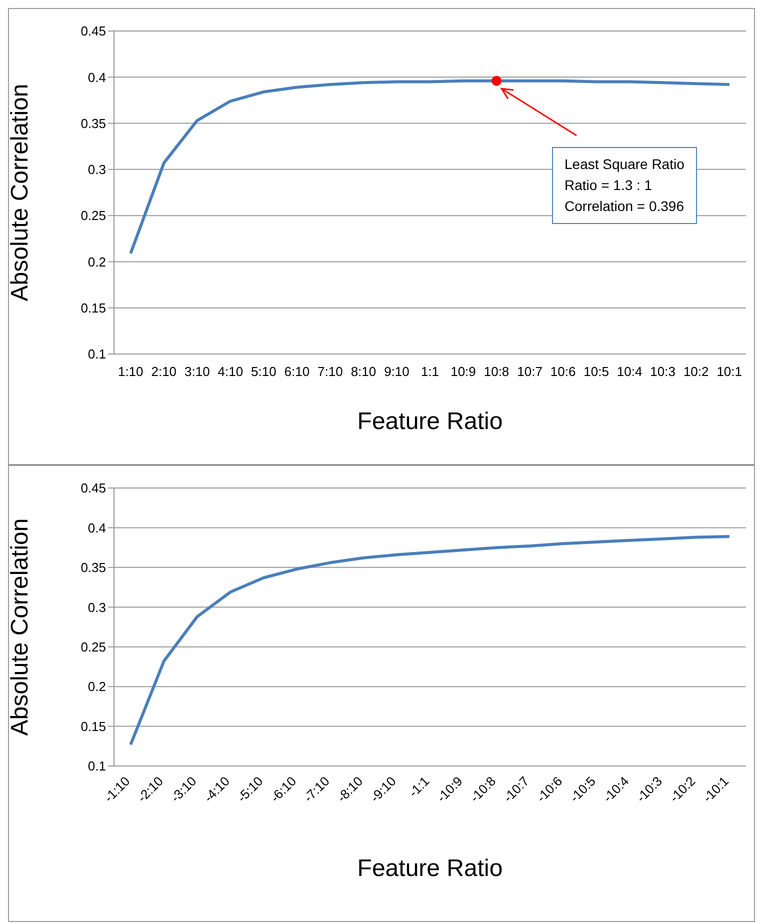 Image resolution: width=761 pixels, height=923 pixels. I want to click on x-tick-label: 3:10, so click(197, 371).